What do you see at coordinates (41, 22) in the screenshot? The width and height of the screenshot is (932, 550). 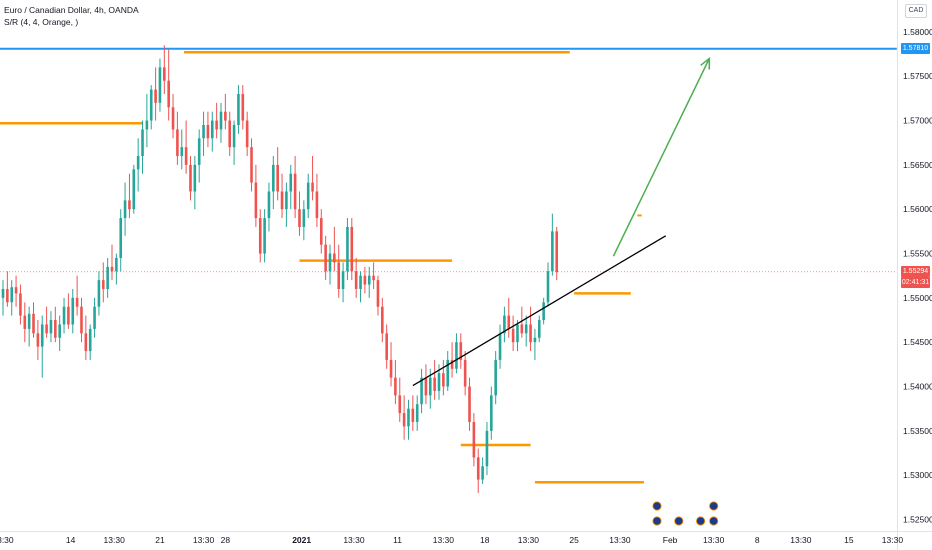 I see `indicator-label: S/R (4, 4, Orange, )` at bounding box center [41, 22].